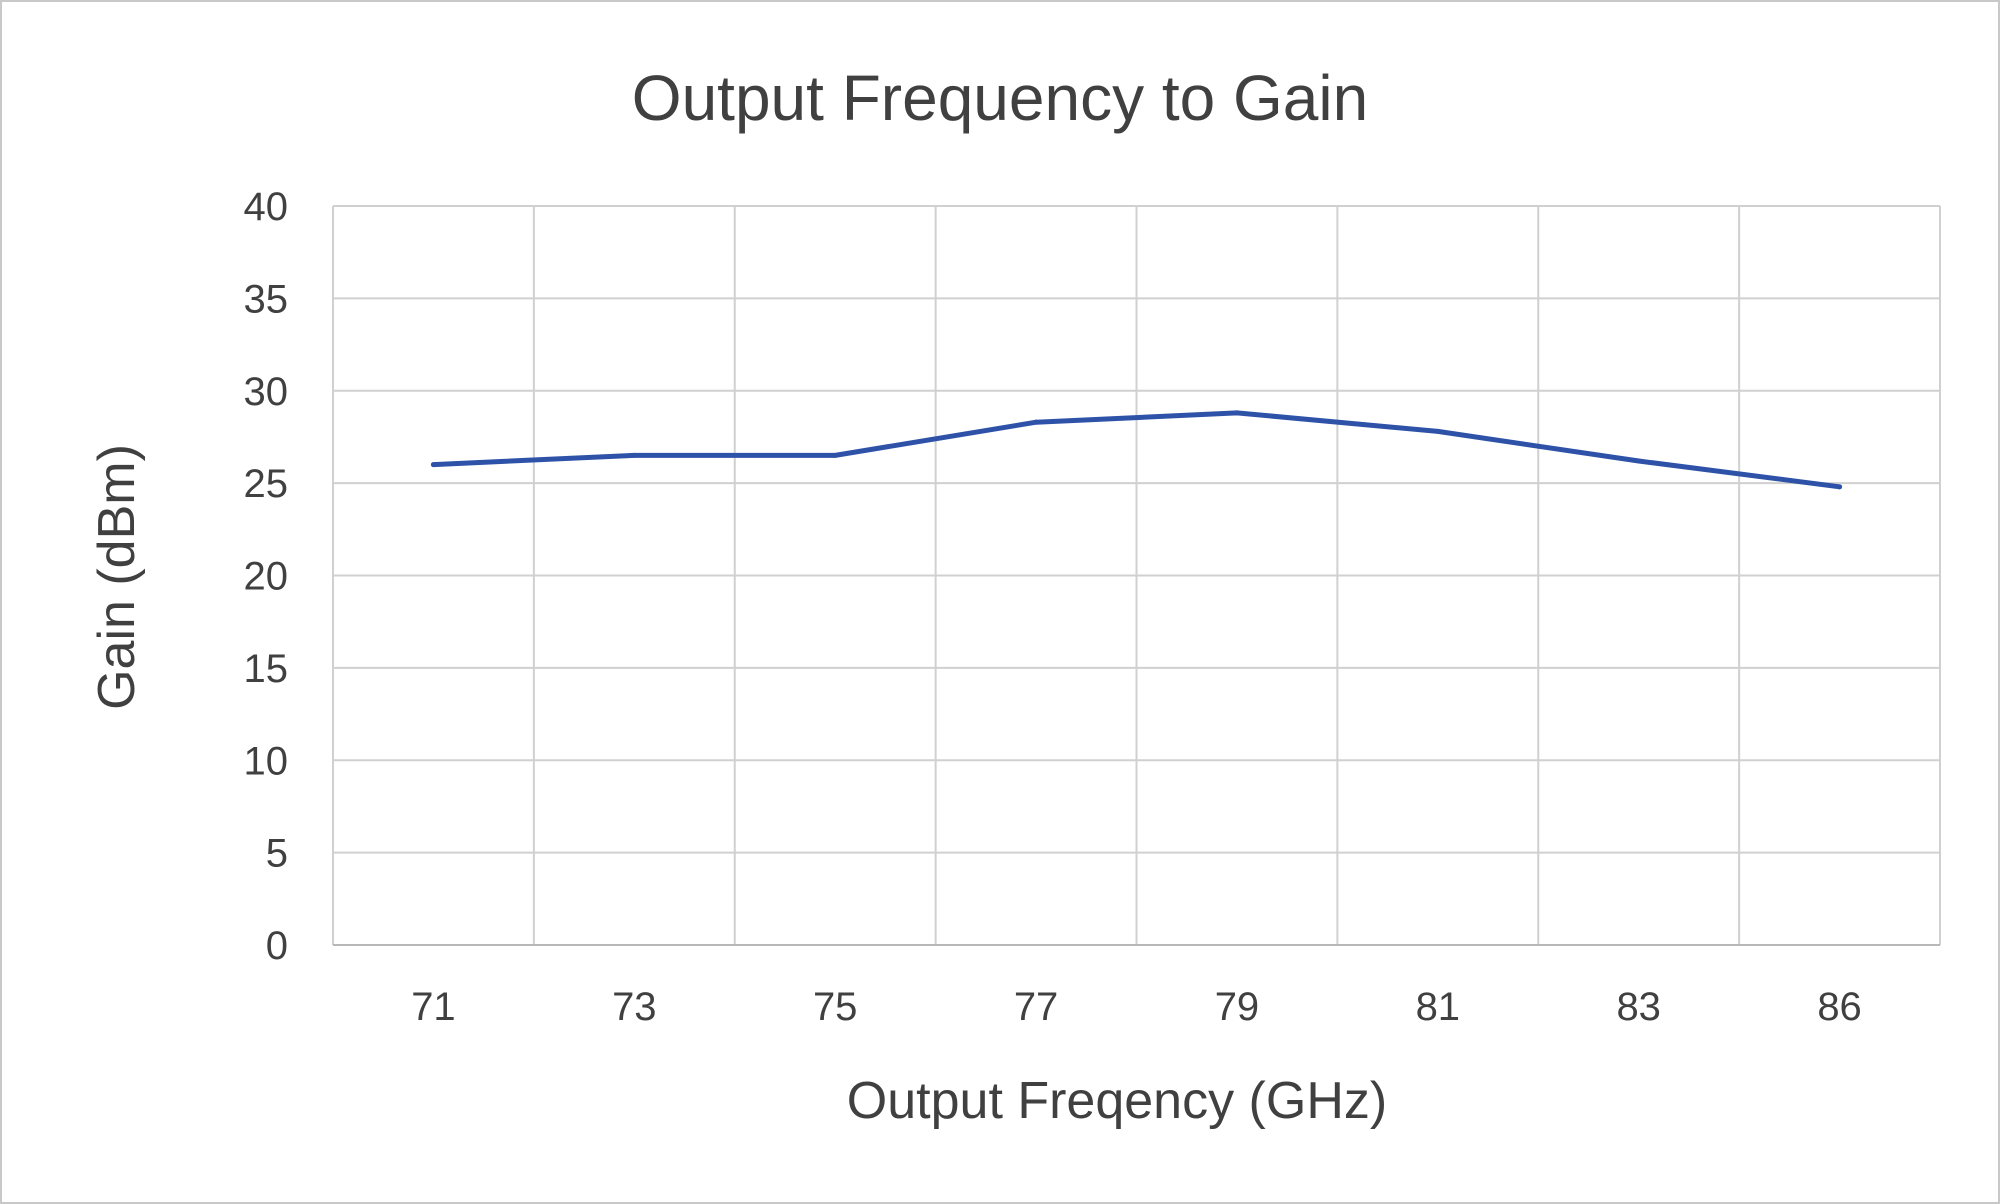  I want to click on y-axis-title: Gain (dBm), so click(117, 577).